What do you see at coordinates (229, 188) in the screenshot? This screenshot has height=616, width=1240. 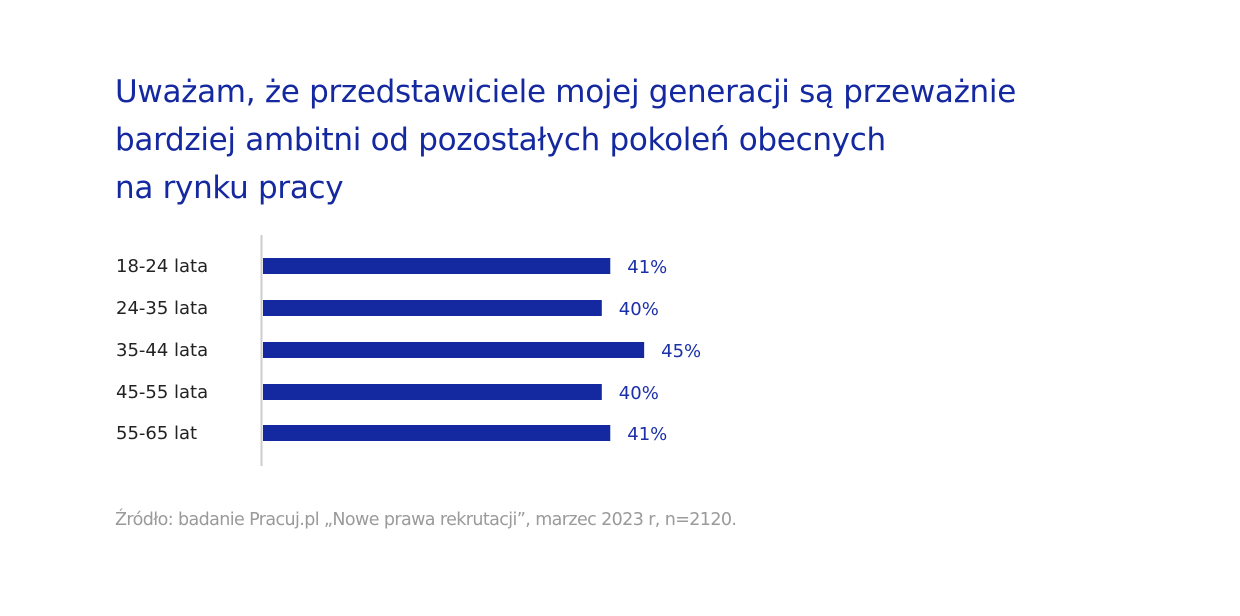 I see `chart-title-line: na rynku pracy` at bounding box center [229, 188].